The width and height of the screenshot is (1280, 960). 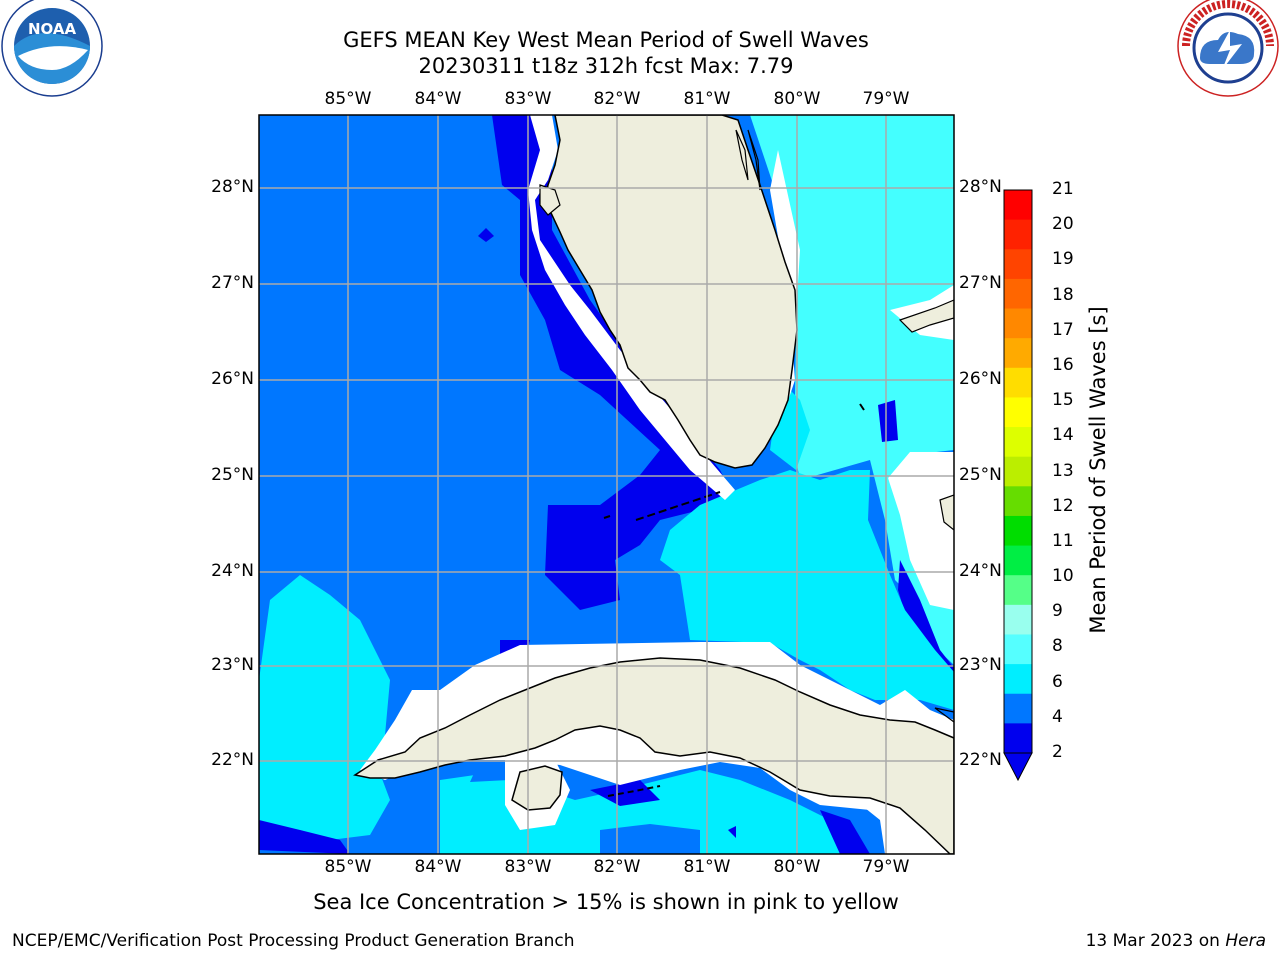 I want to click on lon-label-bottom: 81°W, so click(x=707, y=867).